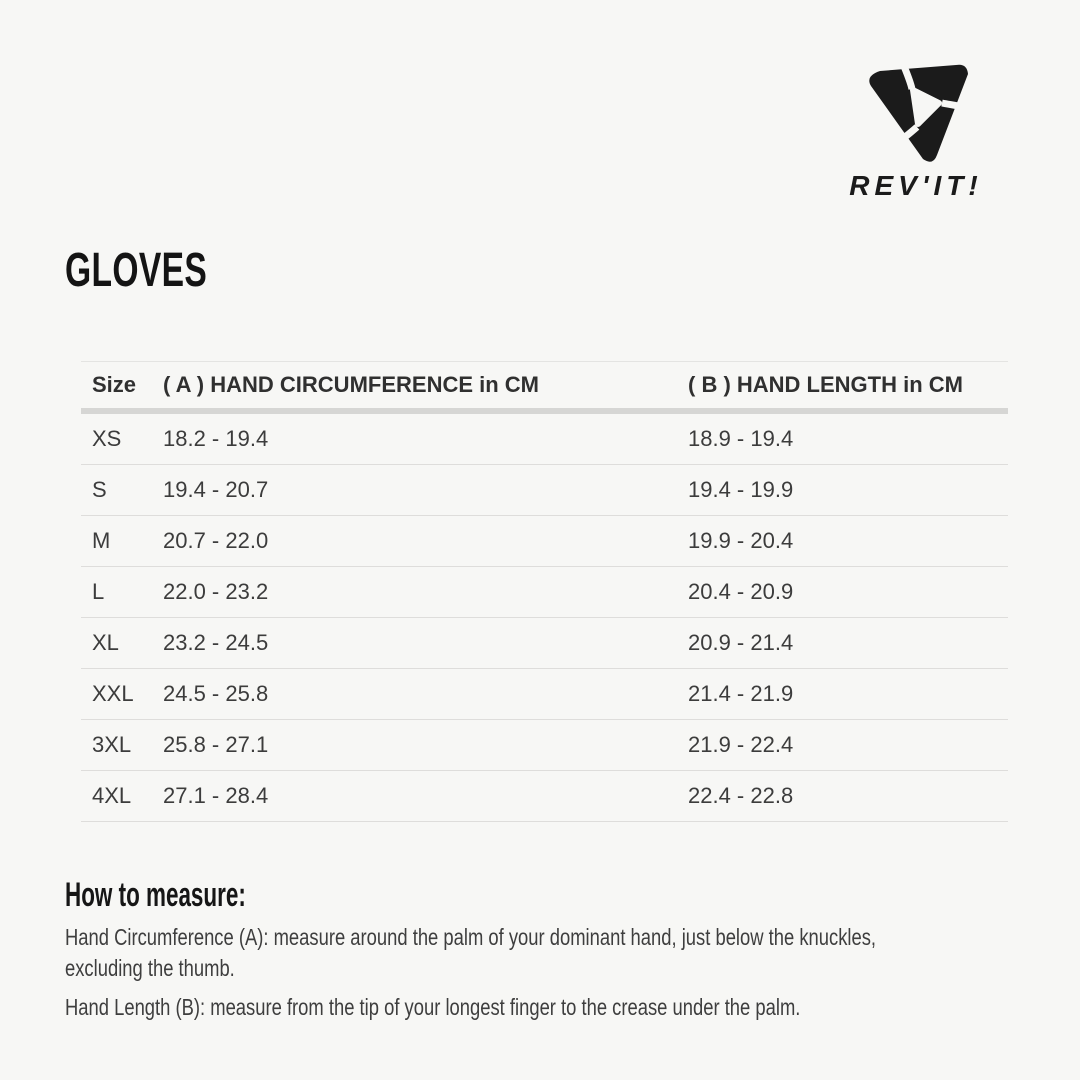 The width and height of the screenshot is (1080, 1080). Describe the element at coordinates (825, 384) in the screenshot. I see `column-header-hand-length: ( B ) HAND LENGTH in CM` at that location.